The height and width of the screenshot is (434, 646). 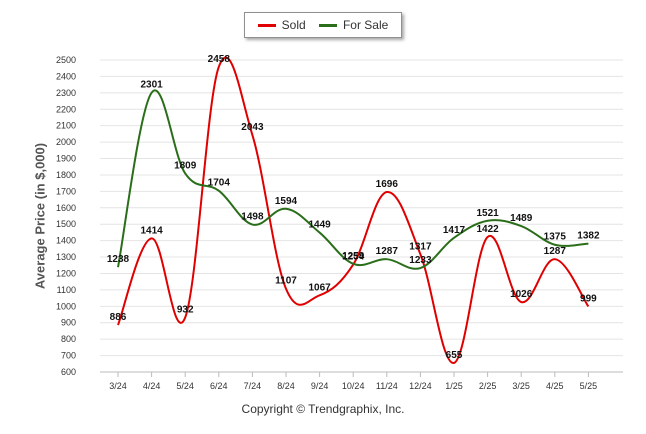 I want to click on data-label-for-sale: 1594, so click(x=286, y=201).